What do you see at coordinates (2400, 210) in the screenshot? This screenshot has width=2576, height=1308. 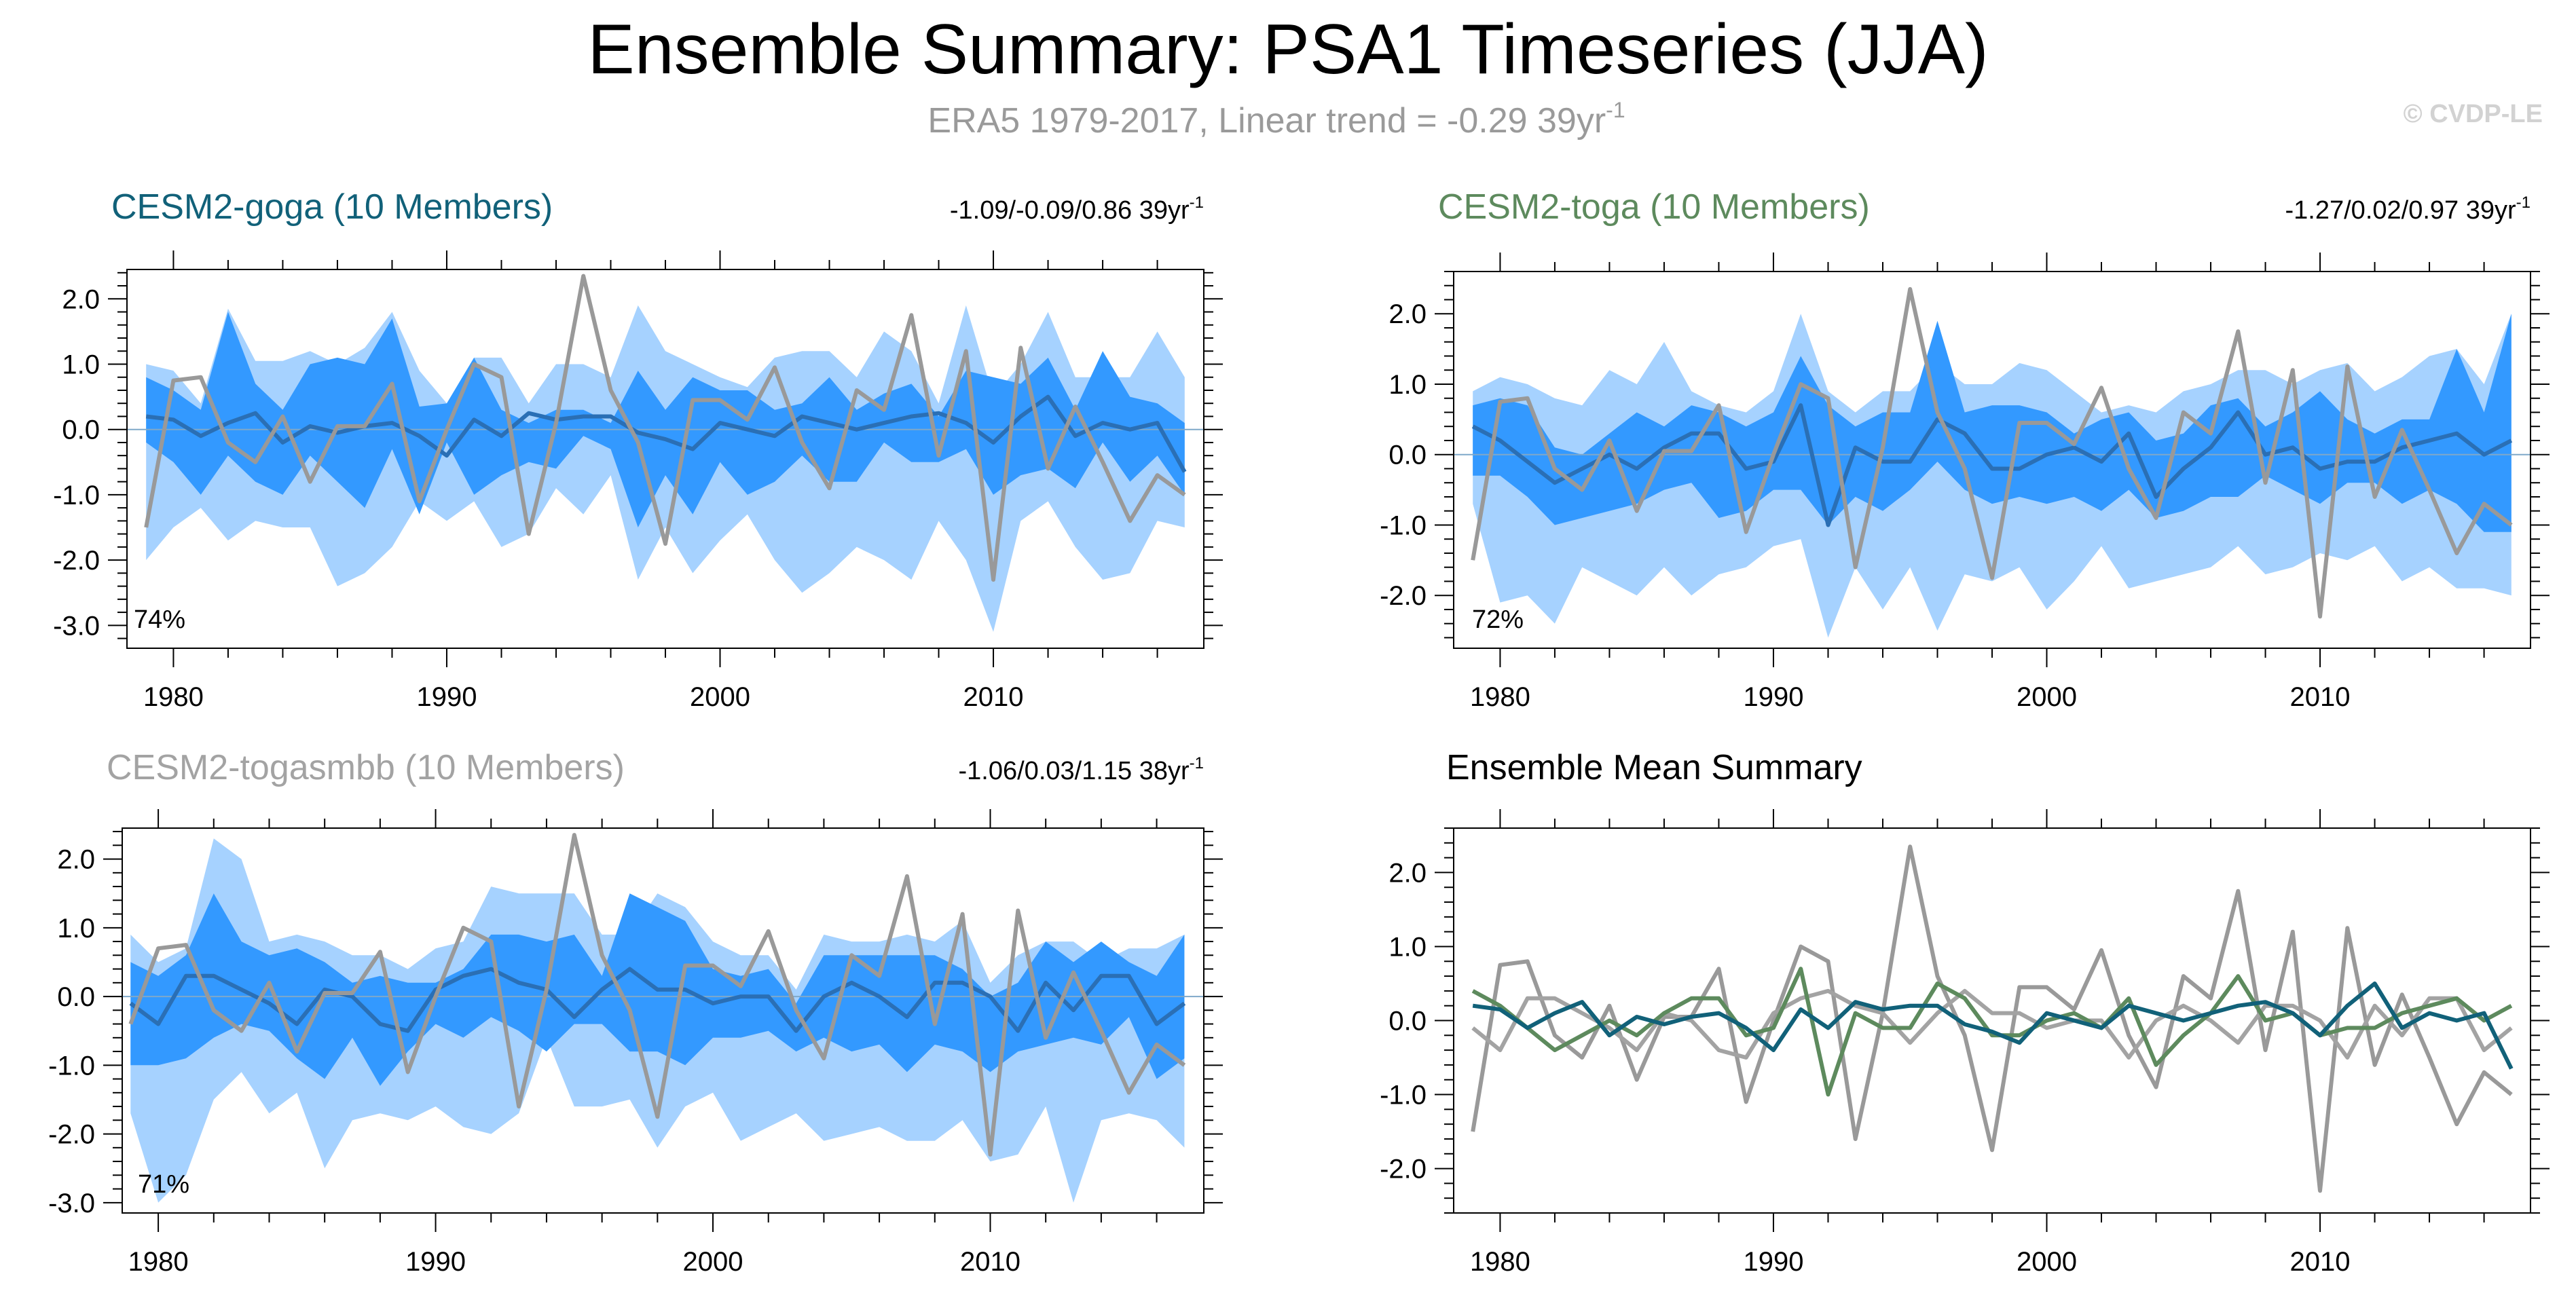 I see `panel-stats-text: -1.27/0.02/0.97 39yr` at bounding box center [2400, 210].